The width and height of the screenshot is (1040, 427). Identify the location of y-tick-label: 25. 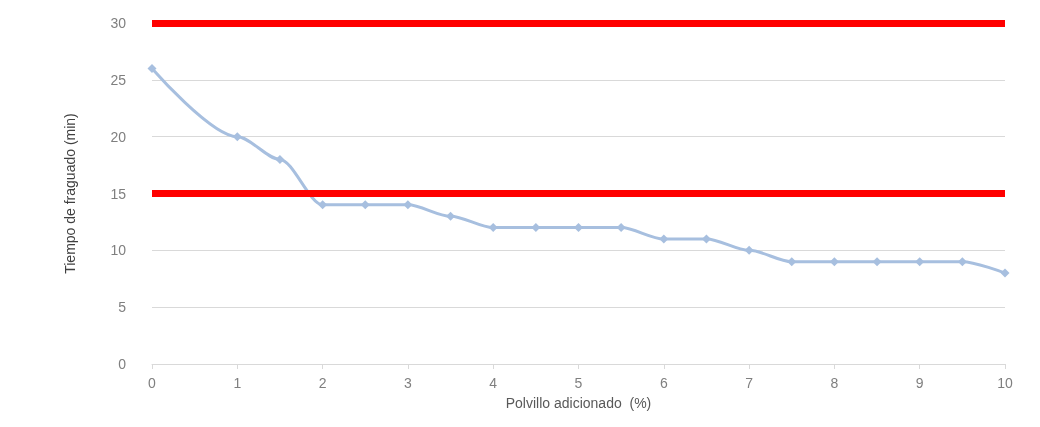
(118, 79).